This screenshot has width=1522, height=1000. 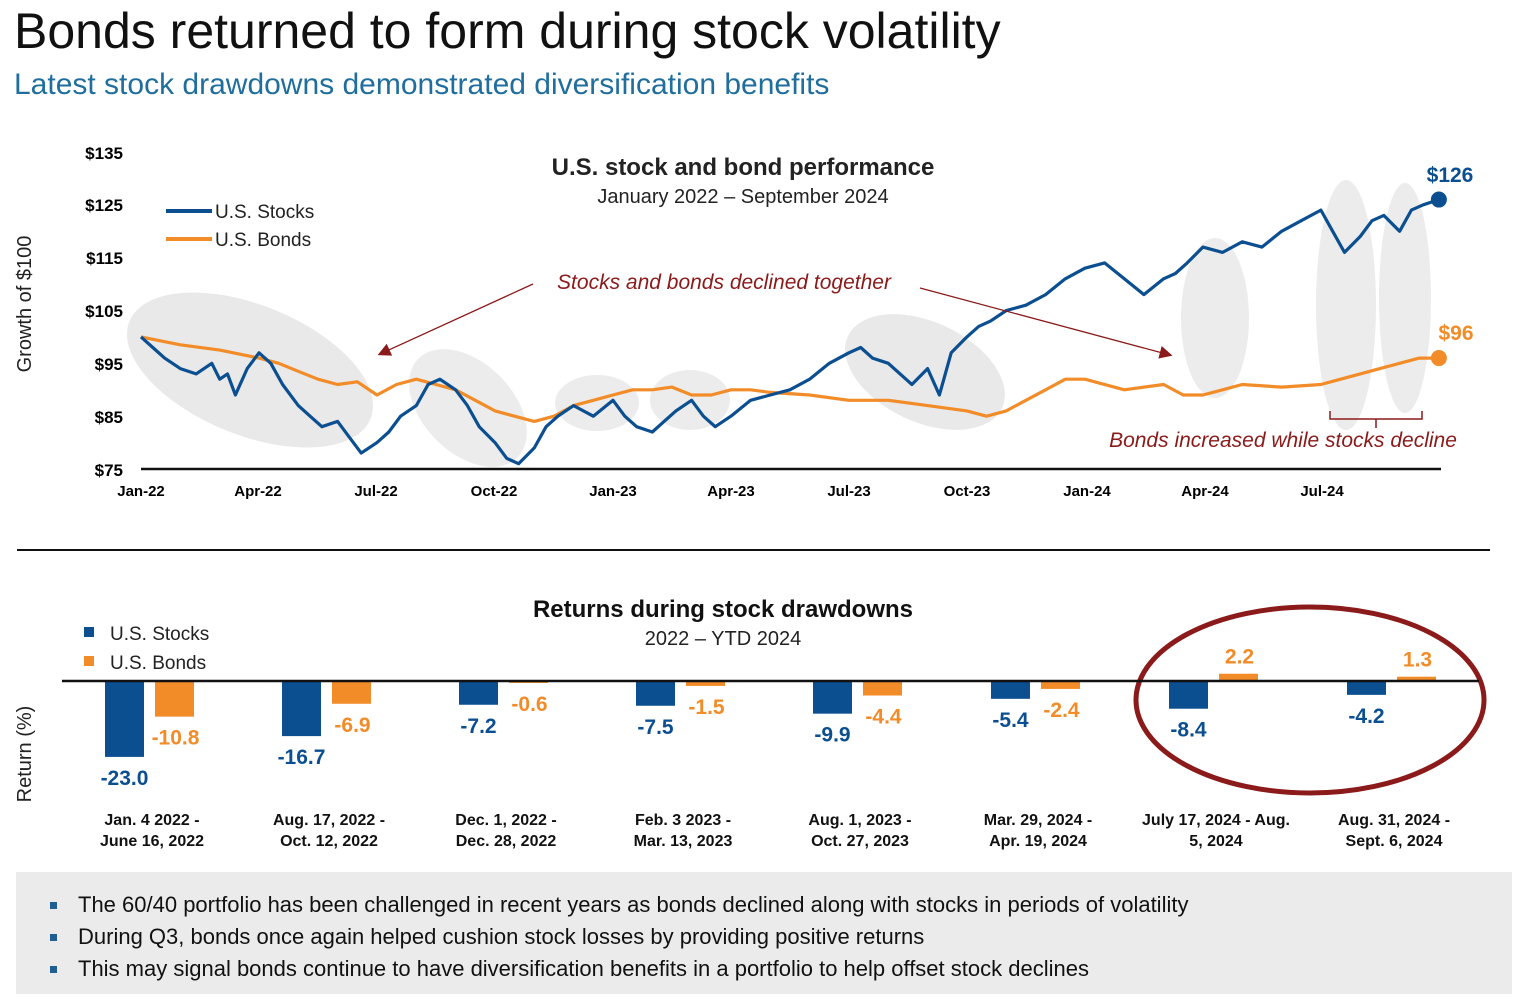 I want to click on y-tick-label: $75, so click(x=109, y=470).